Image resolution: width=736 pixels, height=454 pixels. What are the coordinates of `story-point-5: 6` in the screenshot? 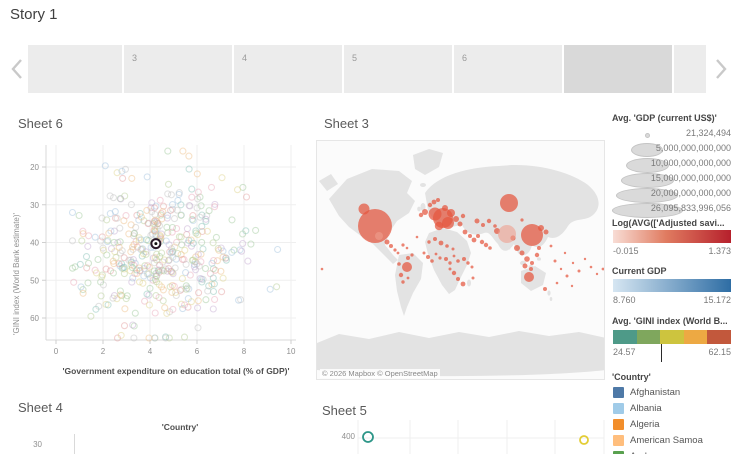 It's located at (508, 69).